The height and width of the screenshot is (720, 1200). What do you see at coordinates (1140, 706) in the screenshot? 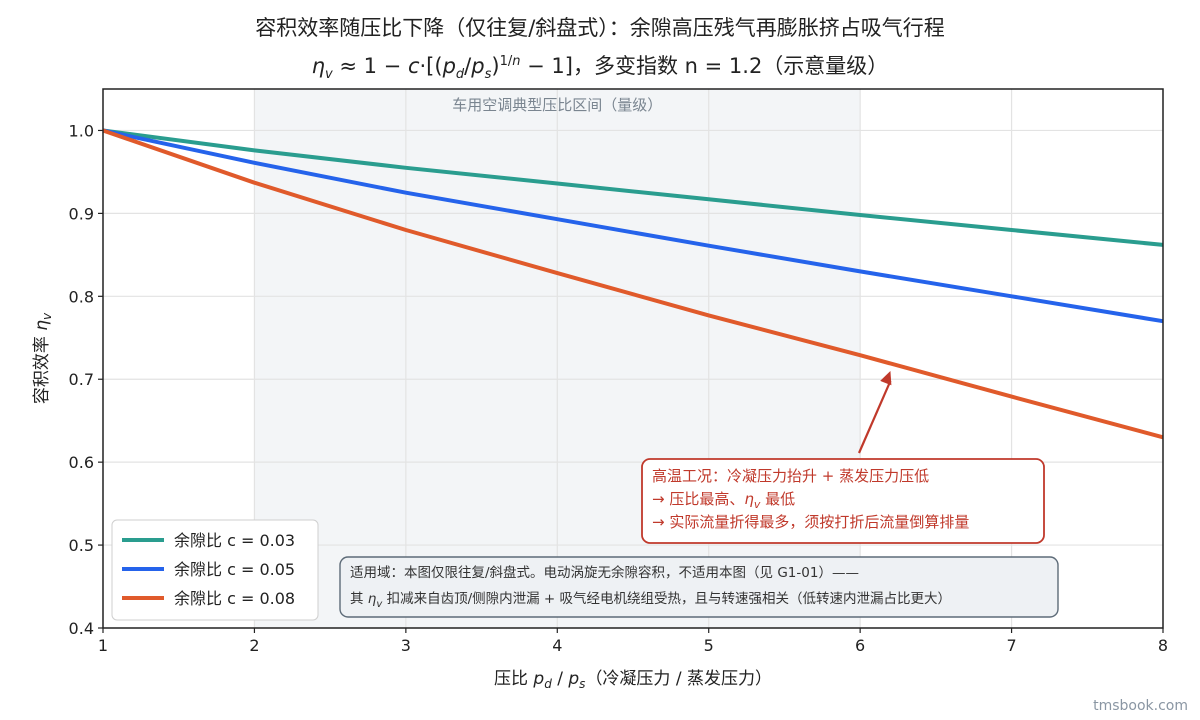
I see `watermark: tmsbook.com` at bounding box center [1140, 706].